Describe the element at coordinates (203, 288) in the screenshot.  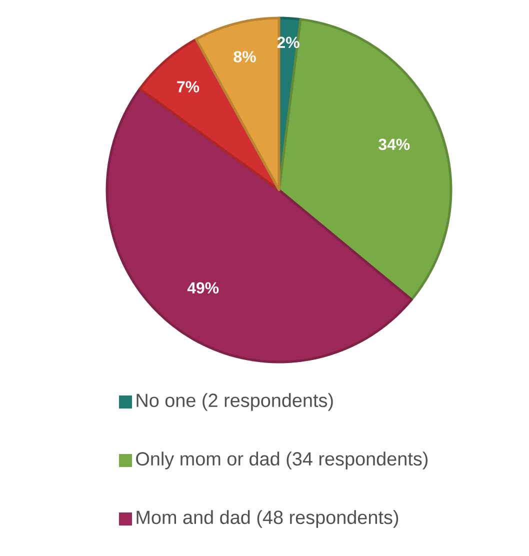
I see `data-label: 49%` at that location.